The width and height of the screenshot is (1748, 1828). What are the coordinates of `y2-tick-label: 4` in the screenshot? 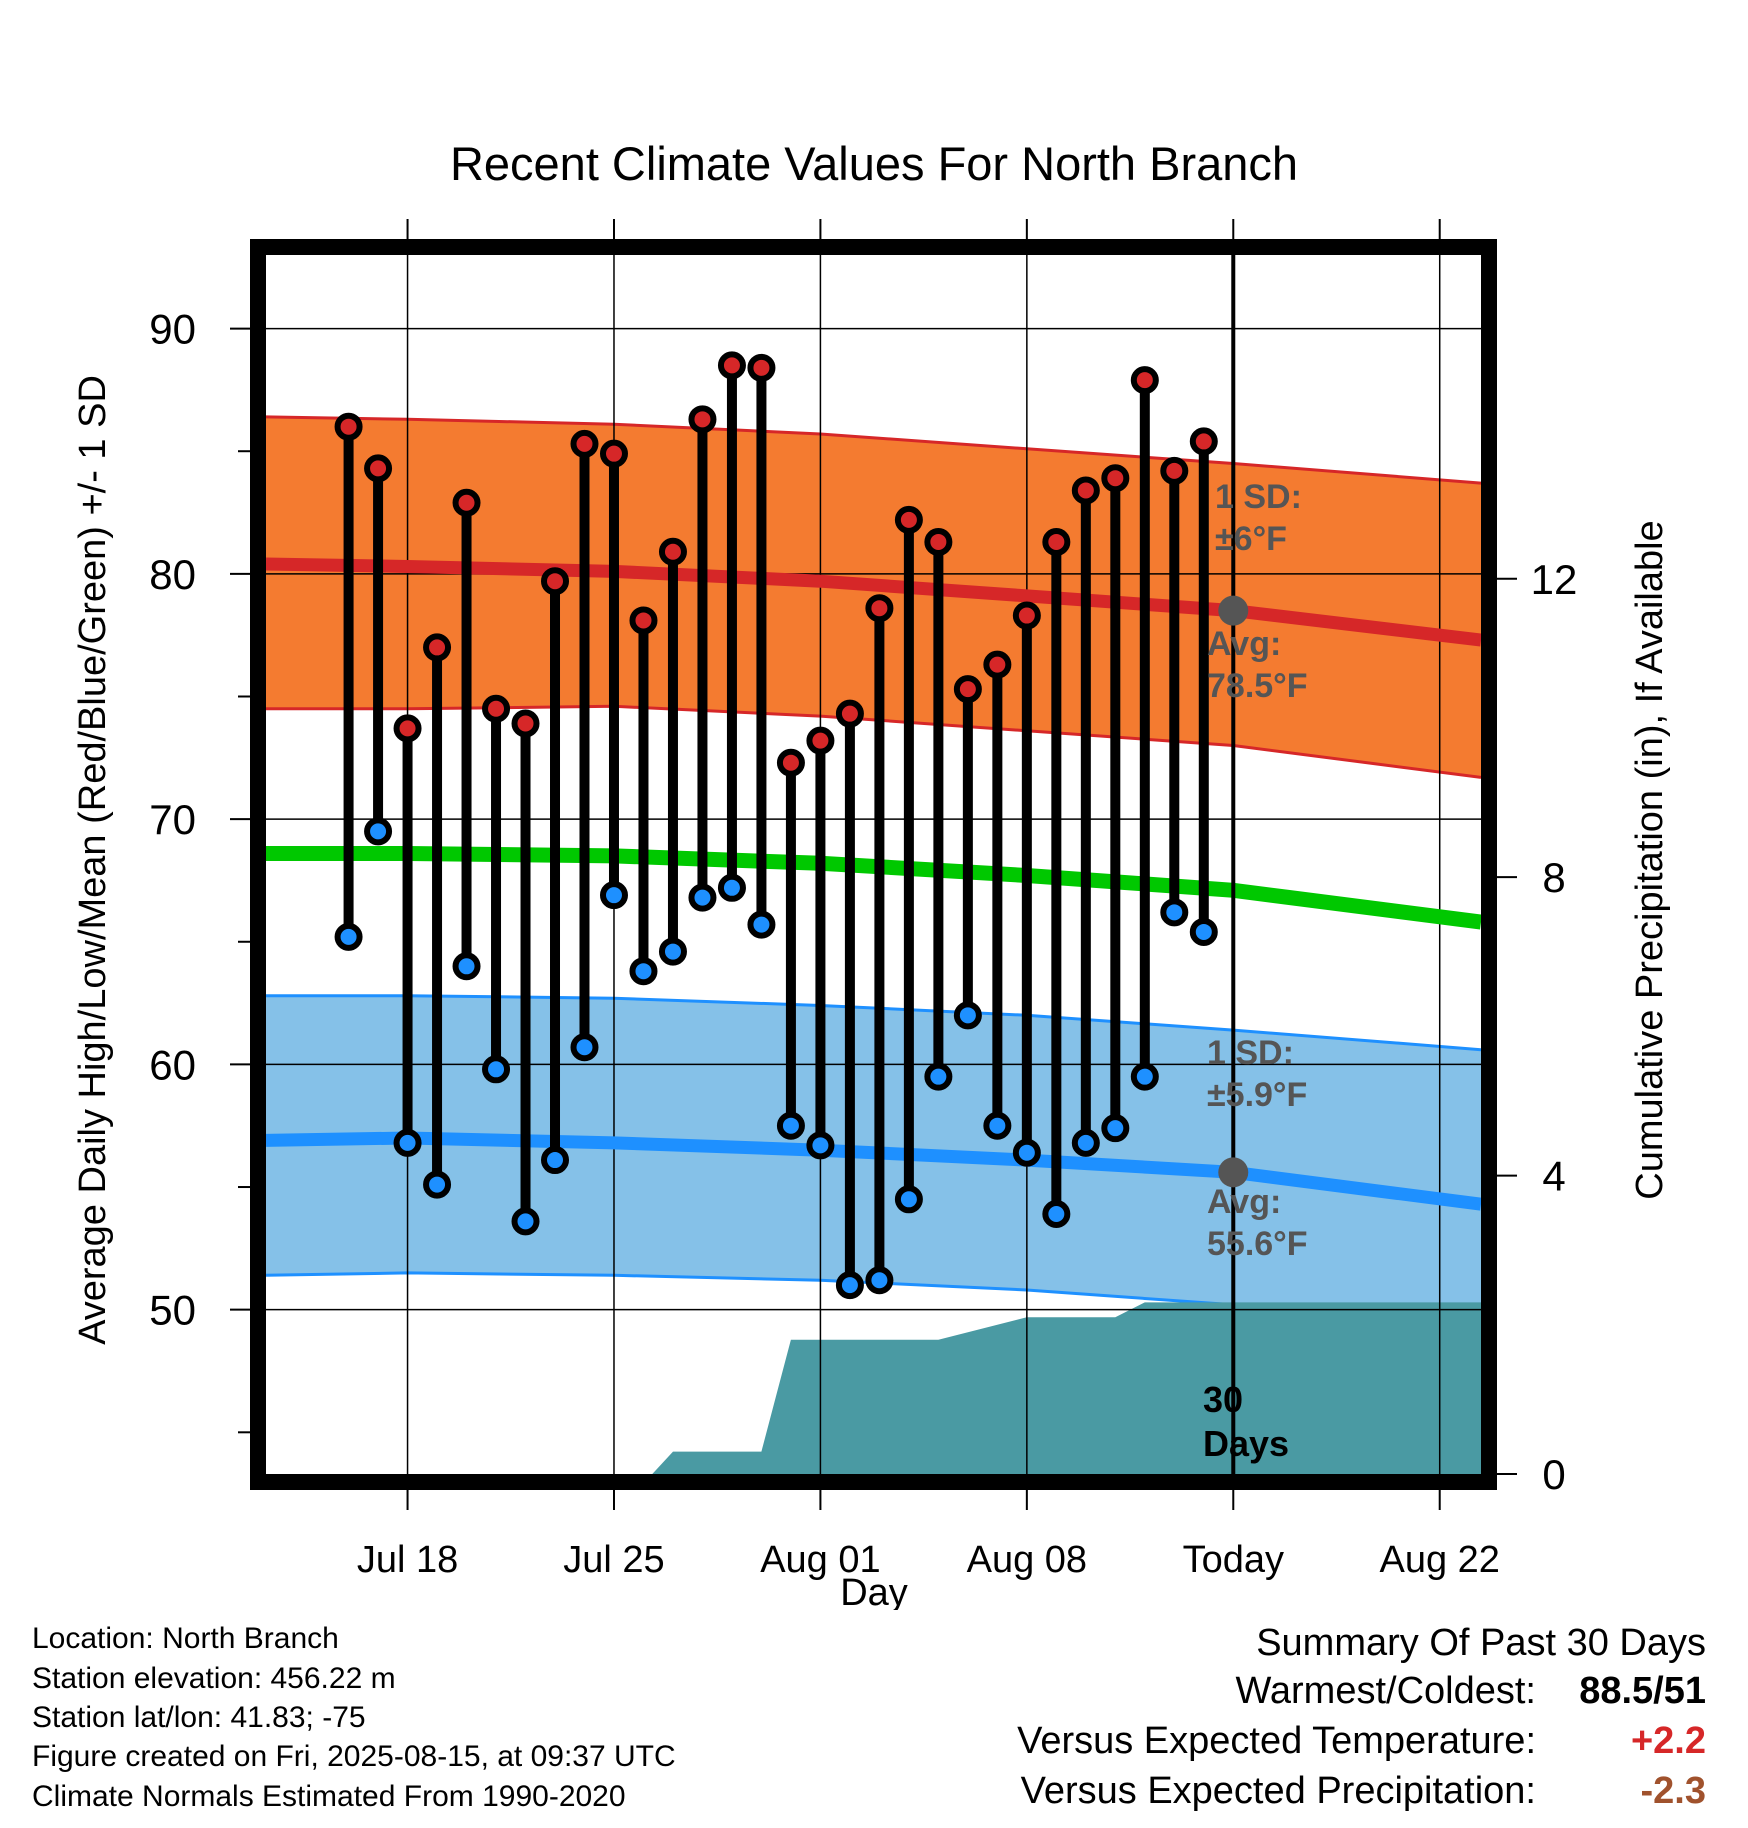 It's located at (1553, 1176).